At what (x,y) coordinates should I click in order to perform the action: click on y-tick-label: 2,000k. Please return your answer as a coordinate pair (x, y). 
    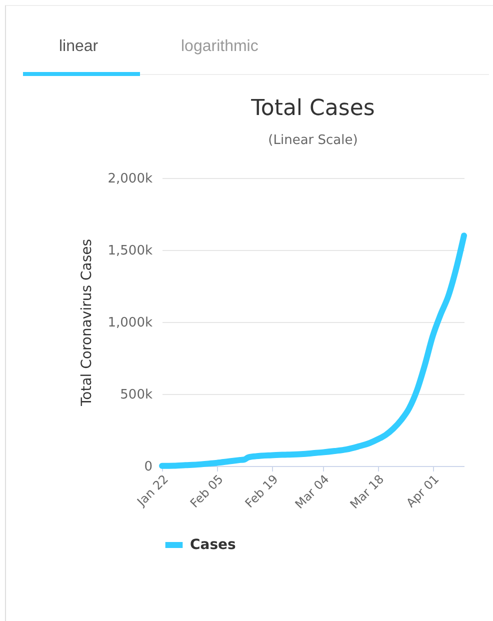
    Looking at the image, I should click on (130, 179).